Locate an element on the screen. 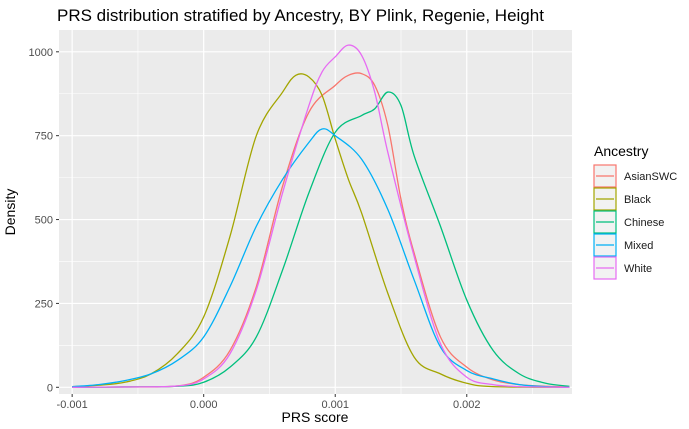 The height and width of the screenshot is (429, 689). x-tick-label: 0.001 is located at coordinates (335, 405).